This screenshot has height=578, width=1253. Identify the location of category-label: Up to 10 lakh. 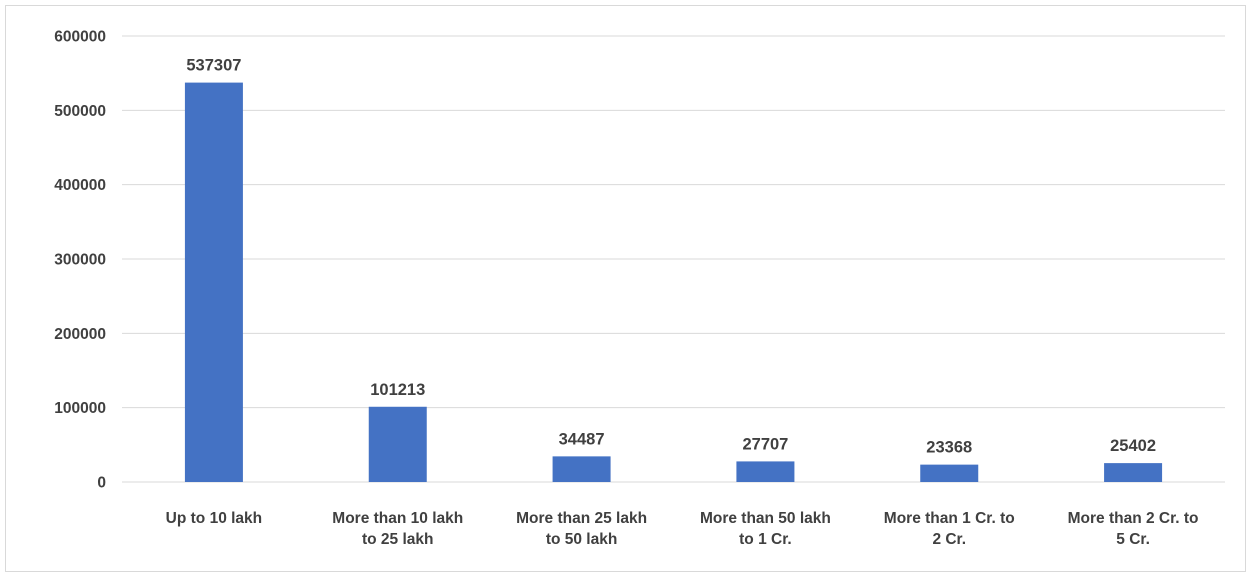
(214, 518).